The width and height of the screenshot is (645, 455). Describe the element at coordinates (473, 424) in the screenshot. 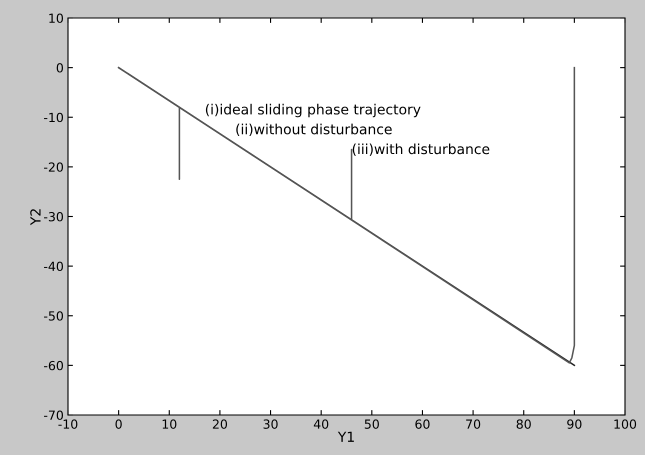

I see `x-tick-label: 70` at that location.